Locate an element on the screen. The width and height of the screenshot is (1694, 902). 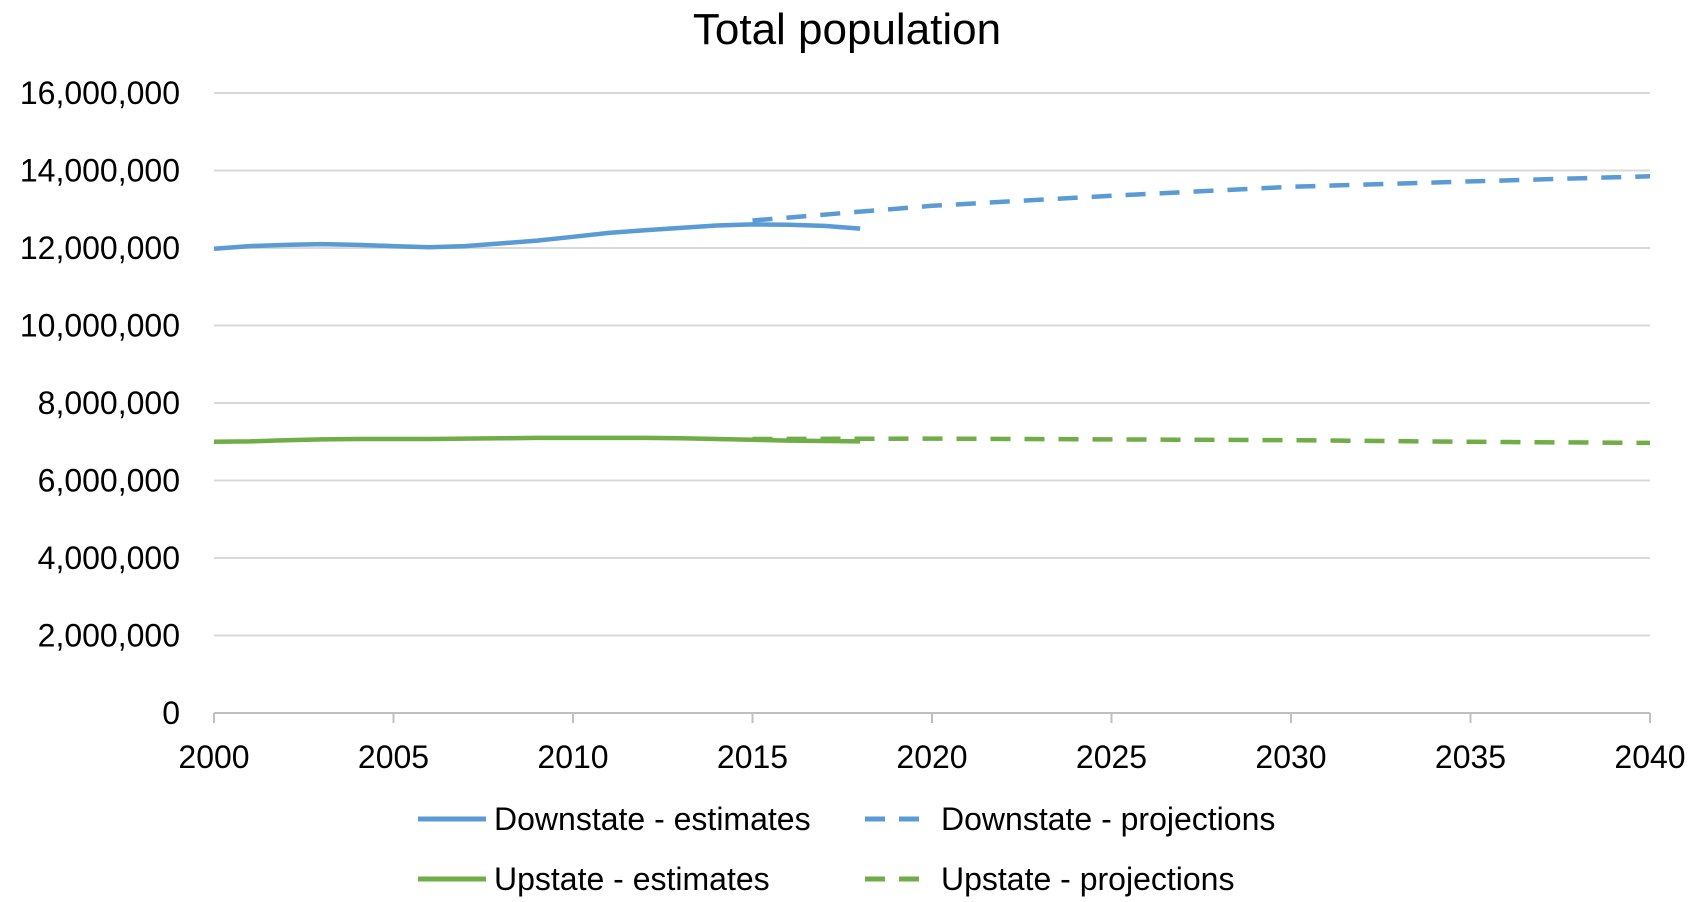
y-tick-label: 6,000,000 is located at coordinates (109, 481).